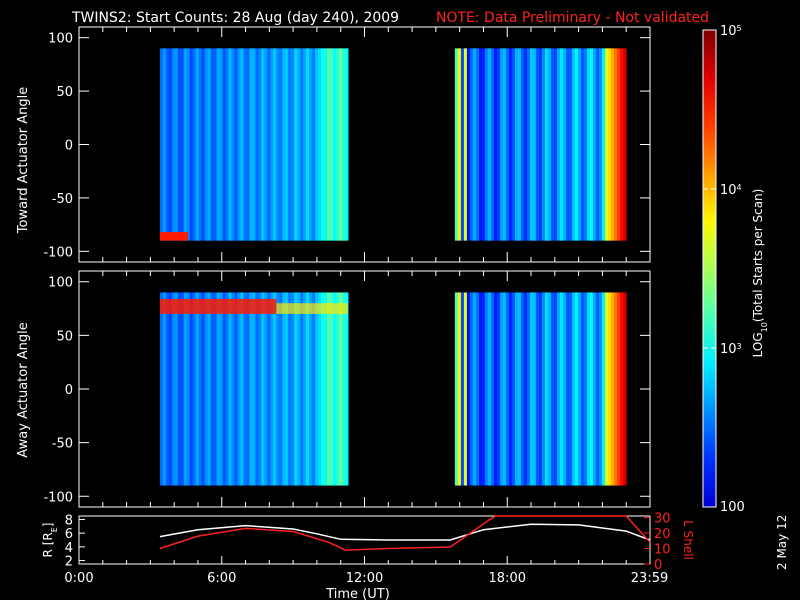 This screenshot has width=800, height=600. What do you see at coordinates (62, 444) in the screenshot?
I see `y-tick-label: -50` at bounding box center [62, 444].